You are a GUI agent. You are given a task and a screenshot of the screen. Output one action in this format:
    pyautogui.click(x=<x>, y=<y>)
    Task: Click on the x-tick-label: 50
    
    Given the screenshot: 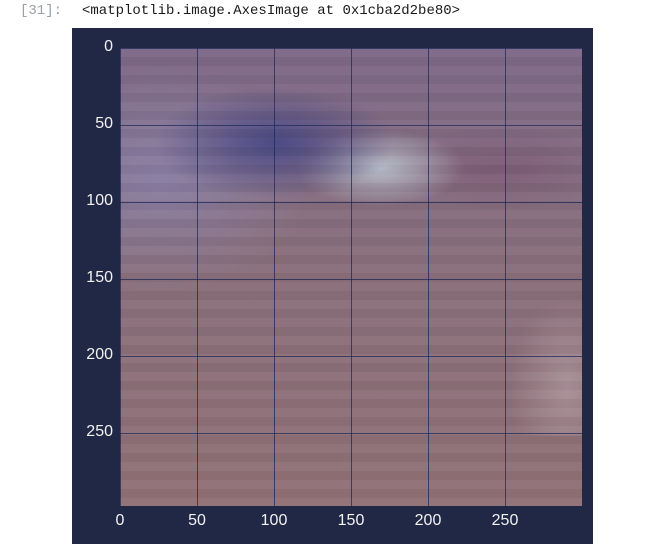 What is the action you would take?
    pyautogui.click(x=197, y=520)
    